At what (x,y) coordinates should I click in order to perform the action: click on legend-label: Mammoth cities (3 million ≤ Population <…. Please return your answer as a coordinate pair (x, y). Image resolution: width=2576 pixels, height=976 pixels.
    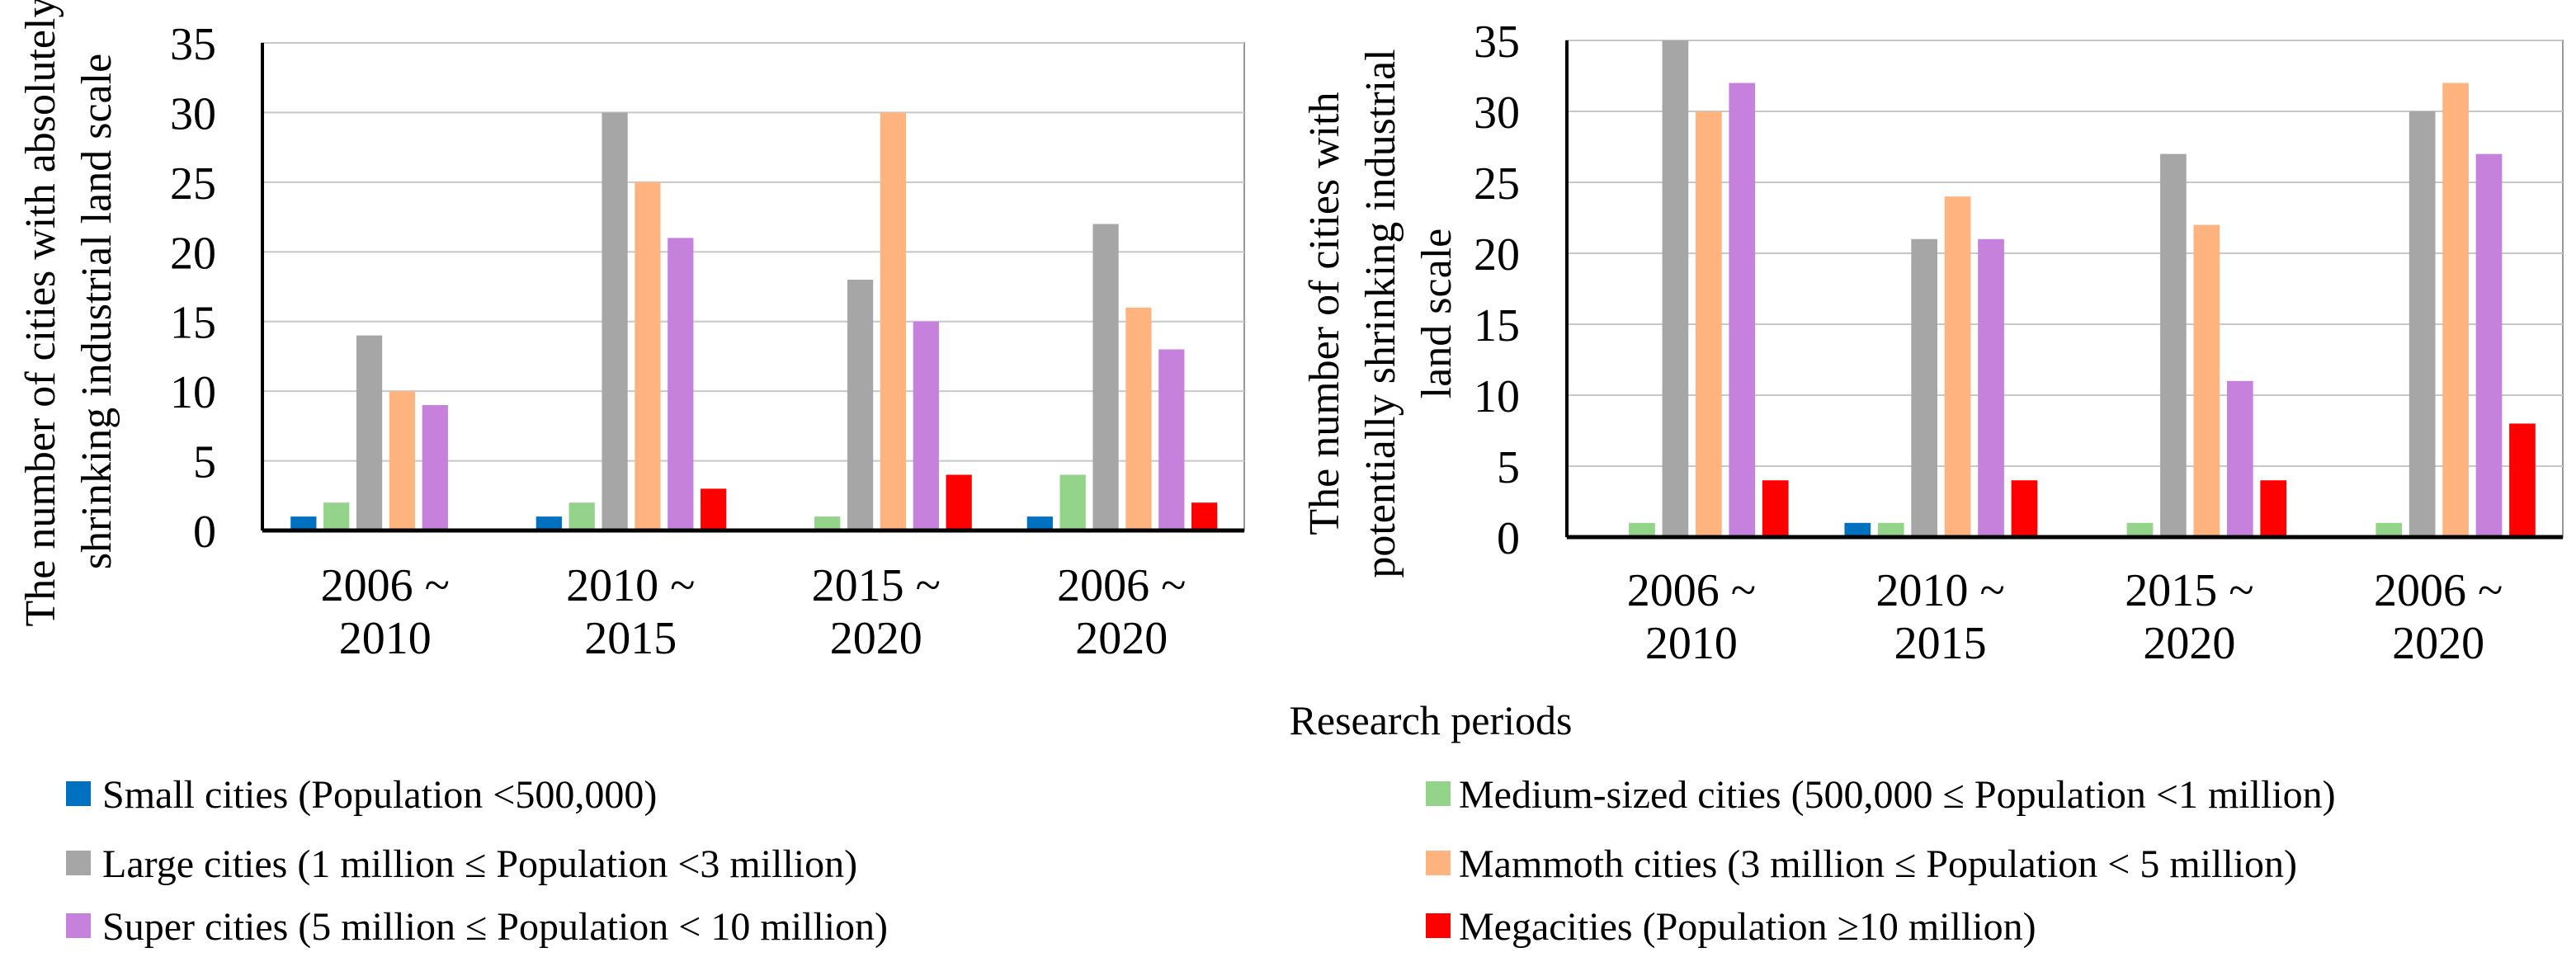
    Looking at the image, I should click on (1878, 864).